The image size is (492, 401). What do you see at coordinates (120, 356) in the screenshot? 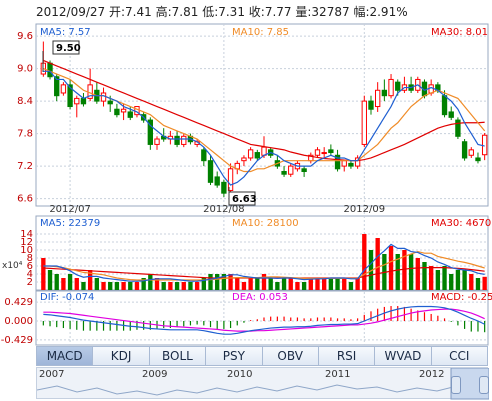
I see `tab-kdj: KDJ` at bounding box center [120, 356].